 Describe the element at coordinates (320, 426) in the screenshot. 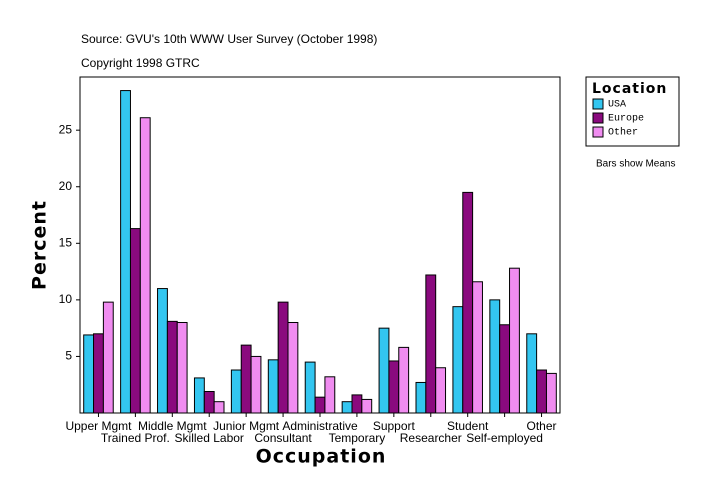

I see `x-tick-label: Administrative` at that location.